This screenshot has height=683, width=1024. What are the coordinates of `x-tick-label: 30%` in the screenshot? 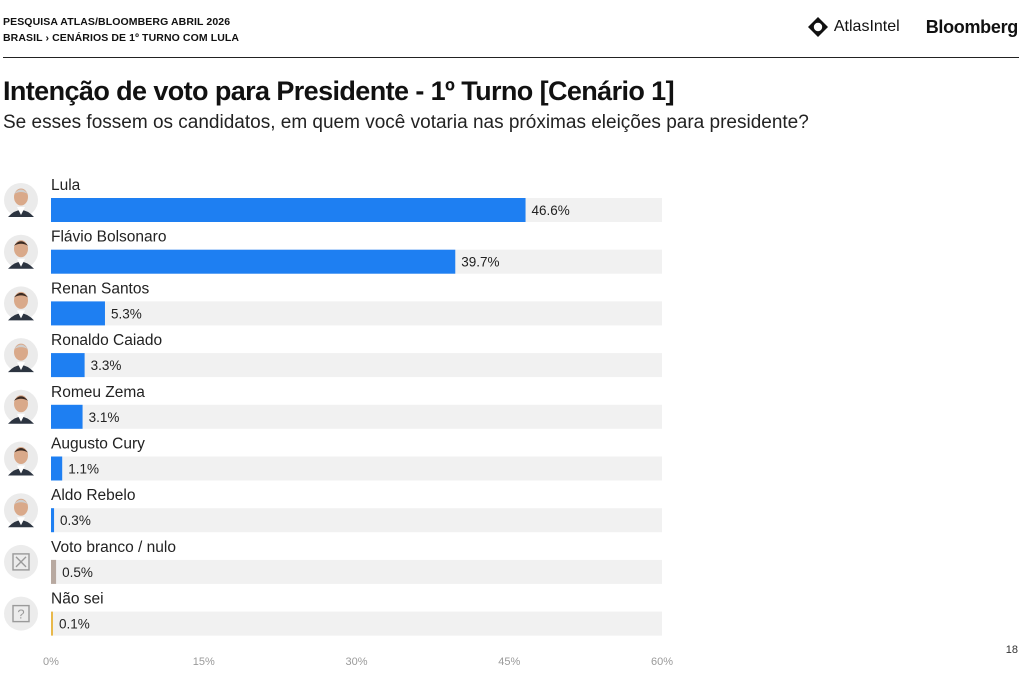 It's located at (356, 662).